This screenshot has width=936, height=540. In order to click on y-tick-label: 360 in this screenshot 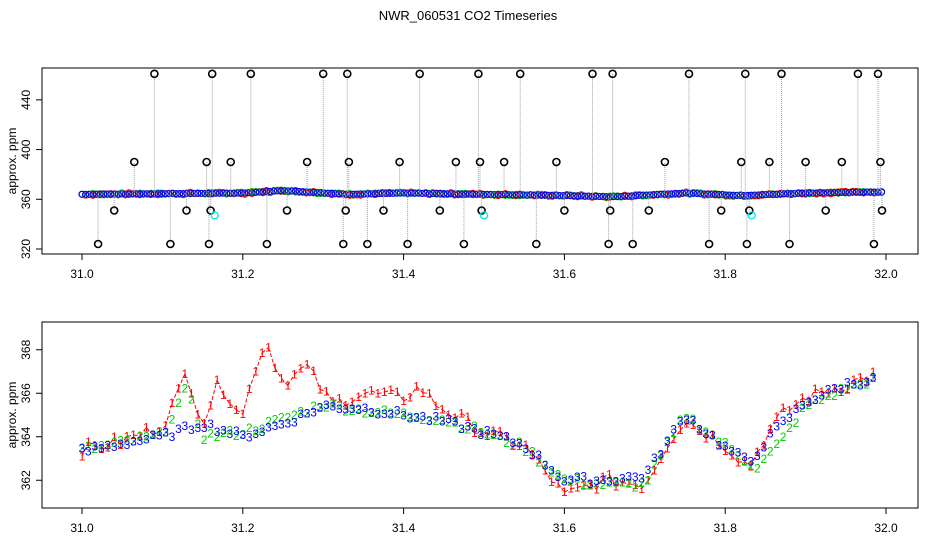, I will do `click(26, 199)`.